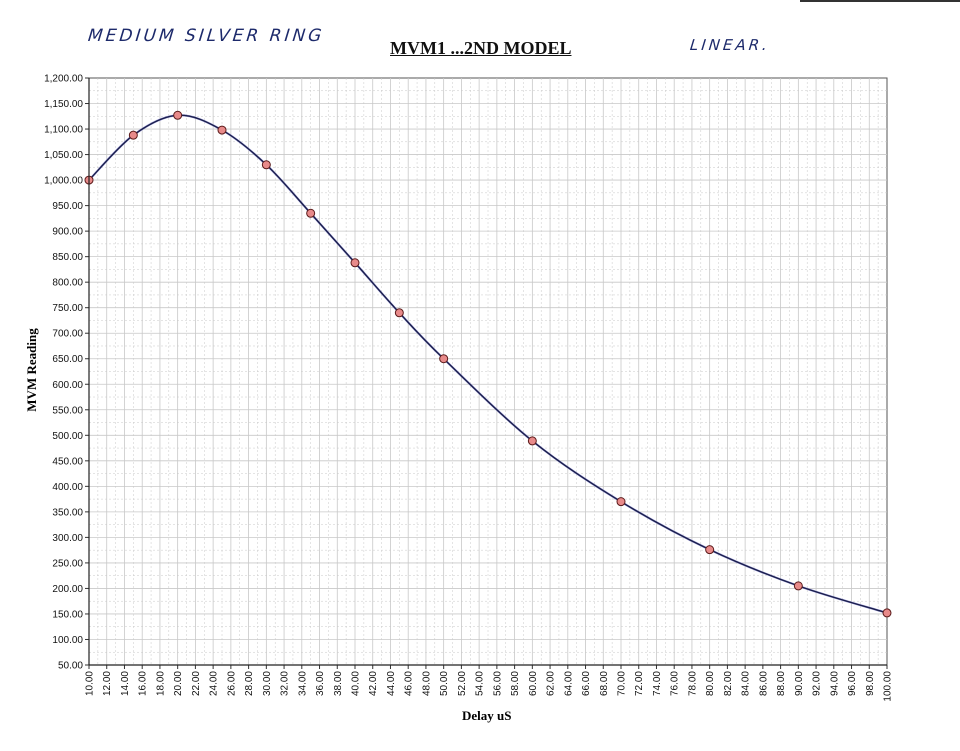 The width and height of the screenshot is (960, 751). I want to click on x-tick-label: 94.00, so click(834, 683).